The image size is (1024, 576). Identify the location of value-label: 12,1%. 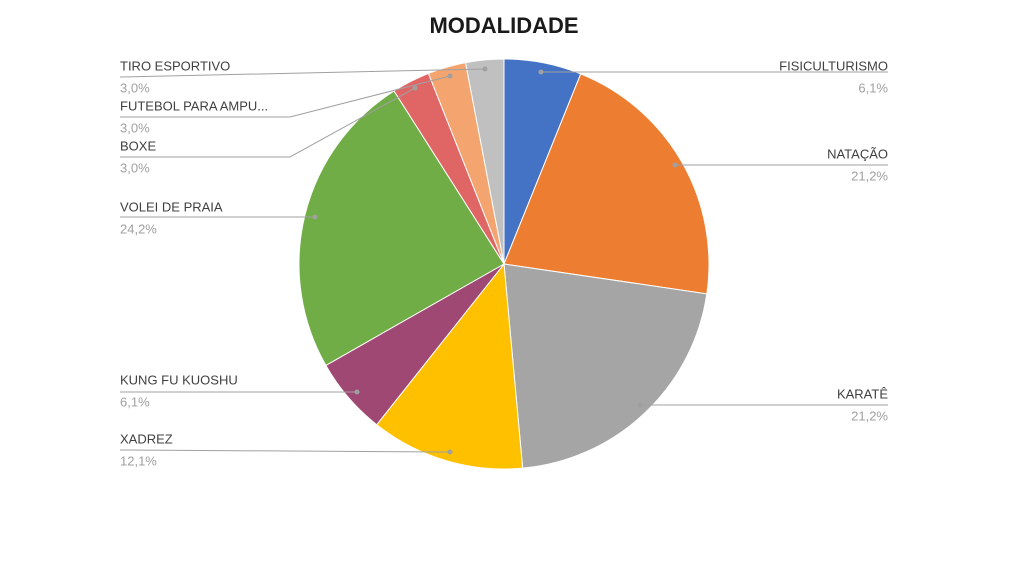
(138, 460).